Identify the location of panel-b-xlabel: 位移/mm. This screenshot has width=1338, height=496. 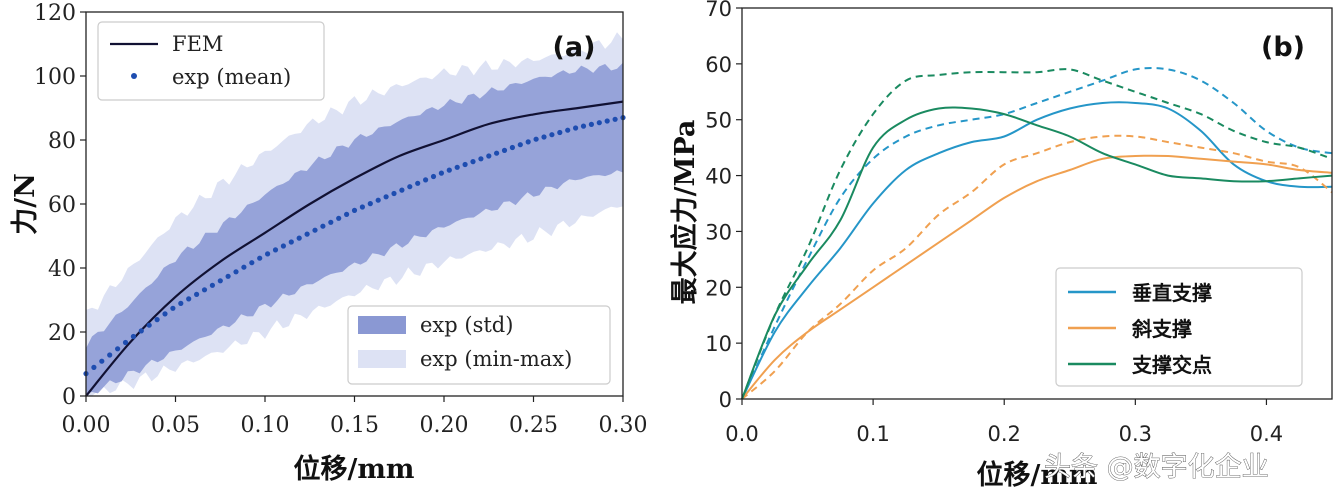
(1037, 475).